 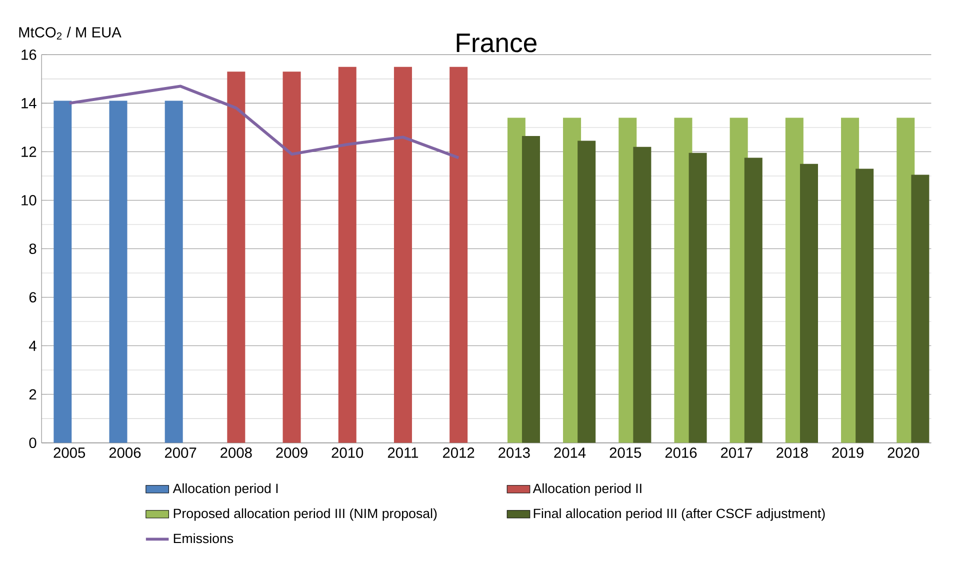 I want to click on x-tick-label: 2005, so click(x=70, y=453).